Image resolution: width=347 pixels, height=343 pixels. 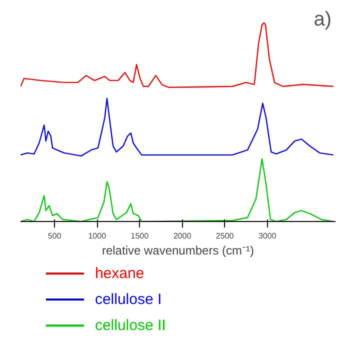 What do you see at coordinates (128, 299) in the screenshot?
I see `legend-label: cellulose I` at bounding box center [128, 299].